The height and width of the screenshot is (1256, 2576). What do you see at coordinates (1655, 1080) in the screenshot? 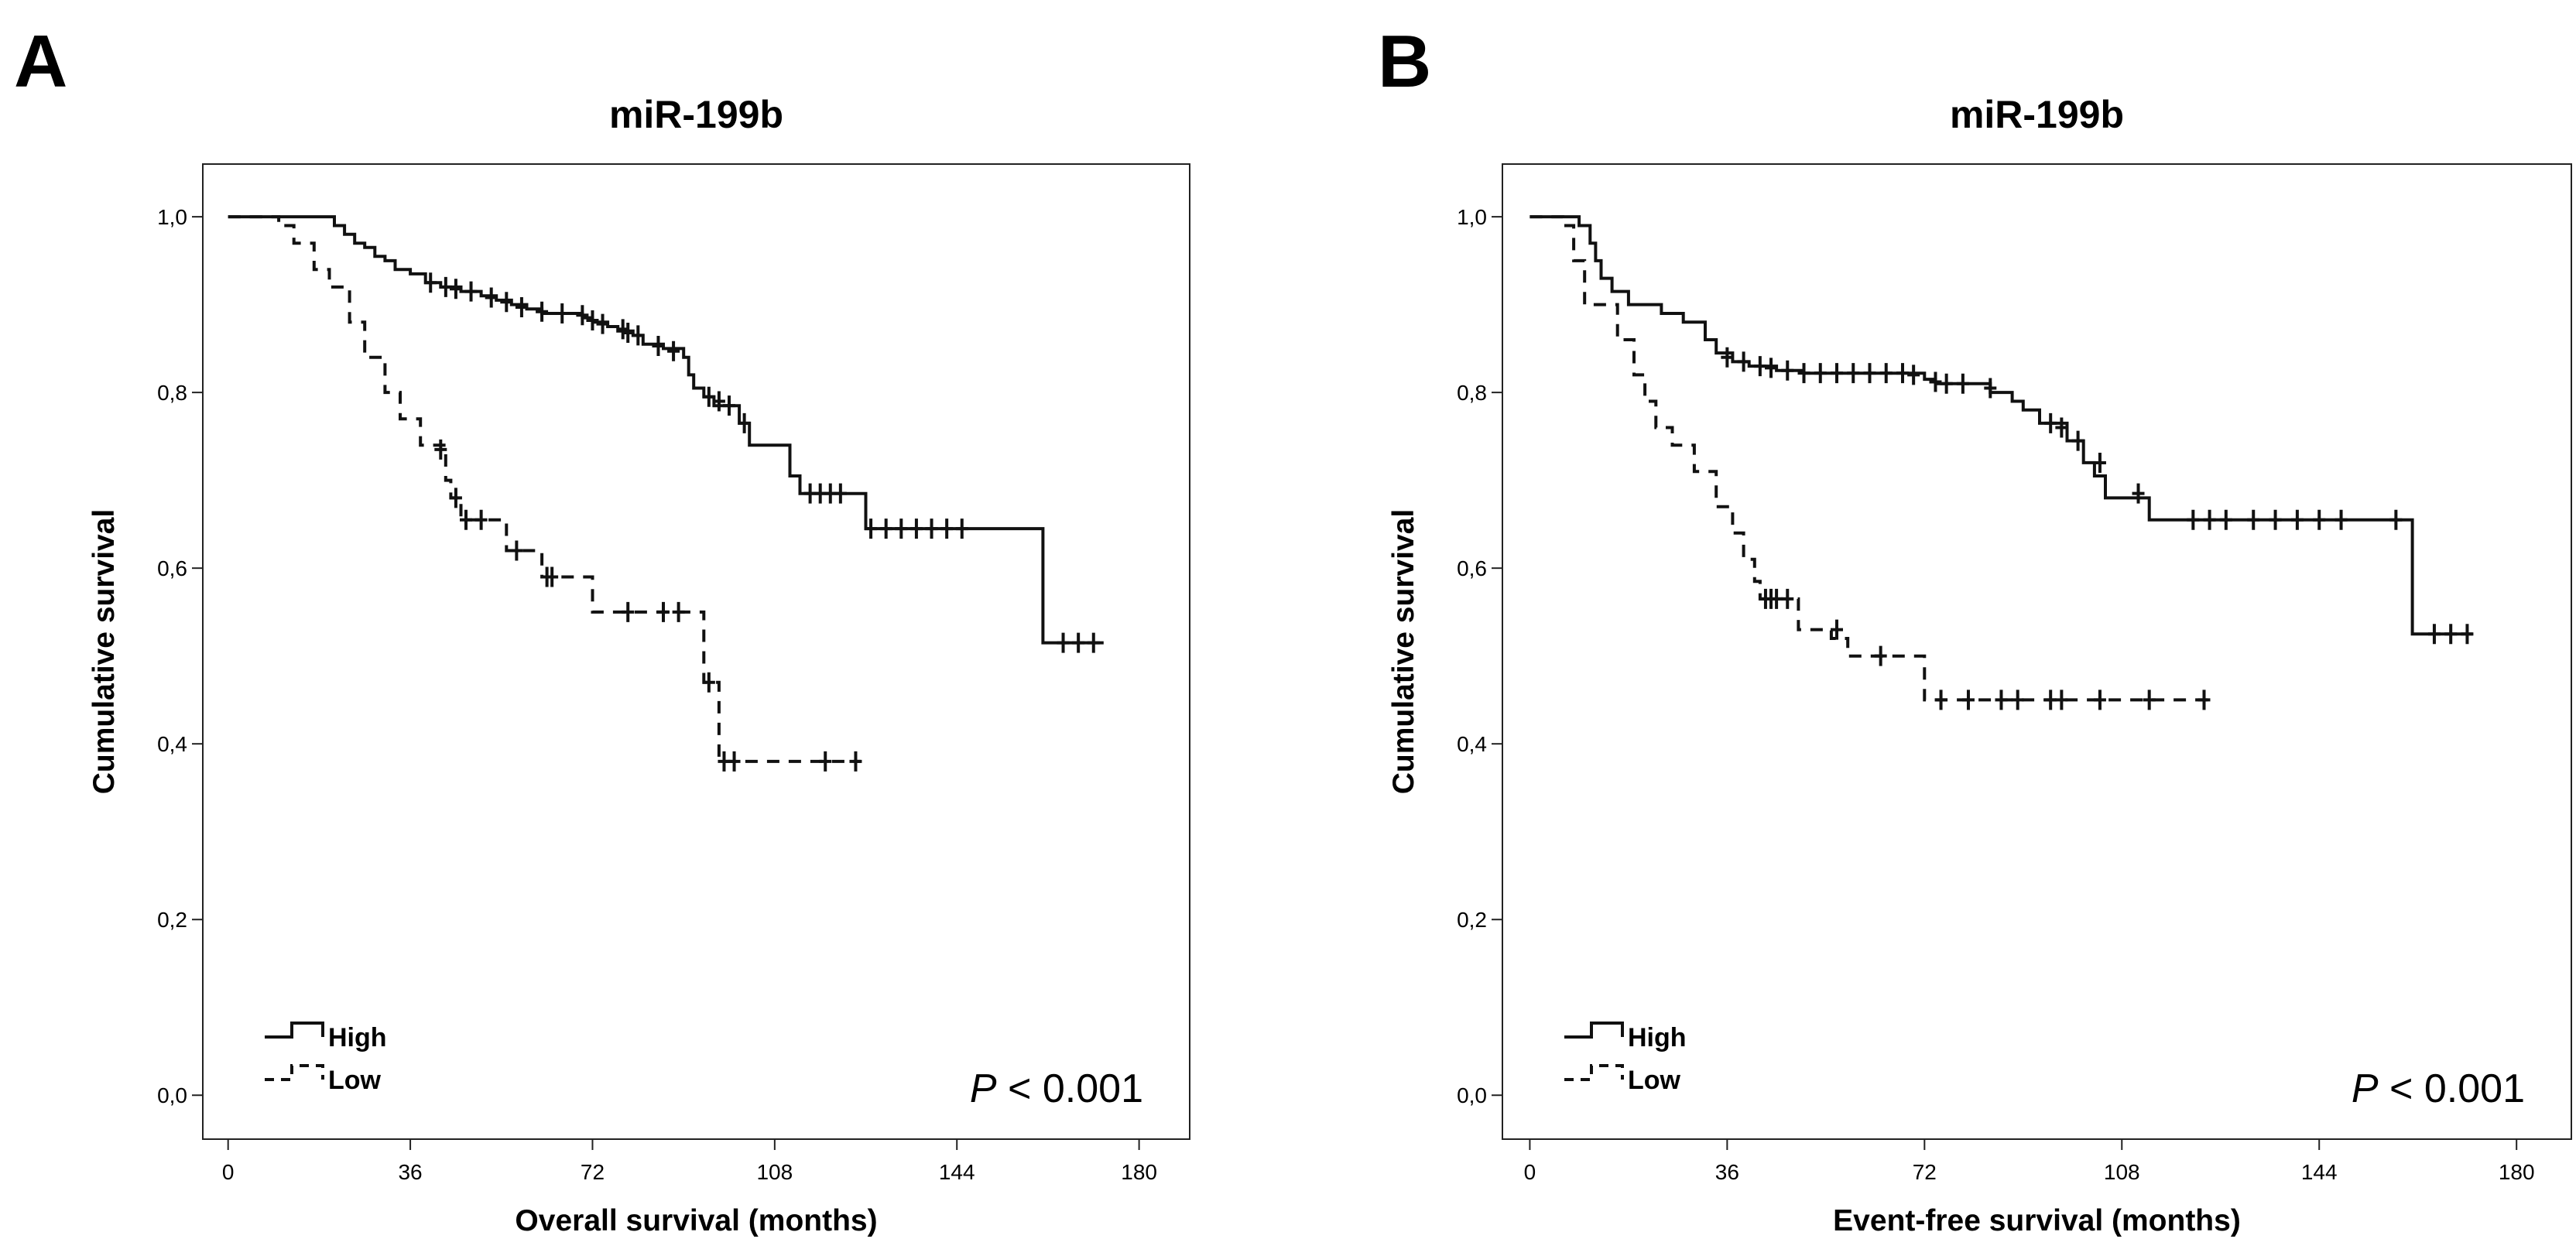
I see `legend-label-low: Low` at bounding box center [1655, 1080].